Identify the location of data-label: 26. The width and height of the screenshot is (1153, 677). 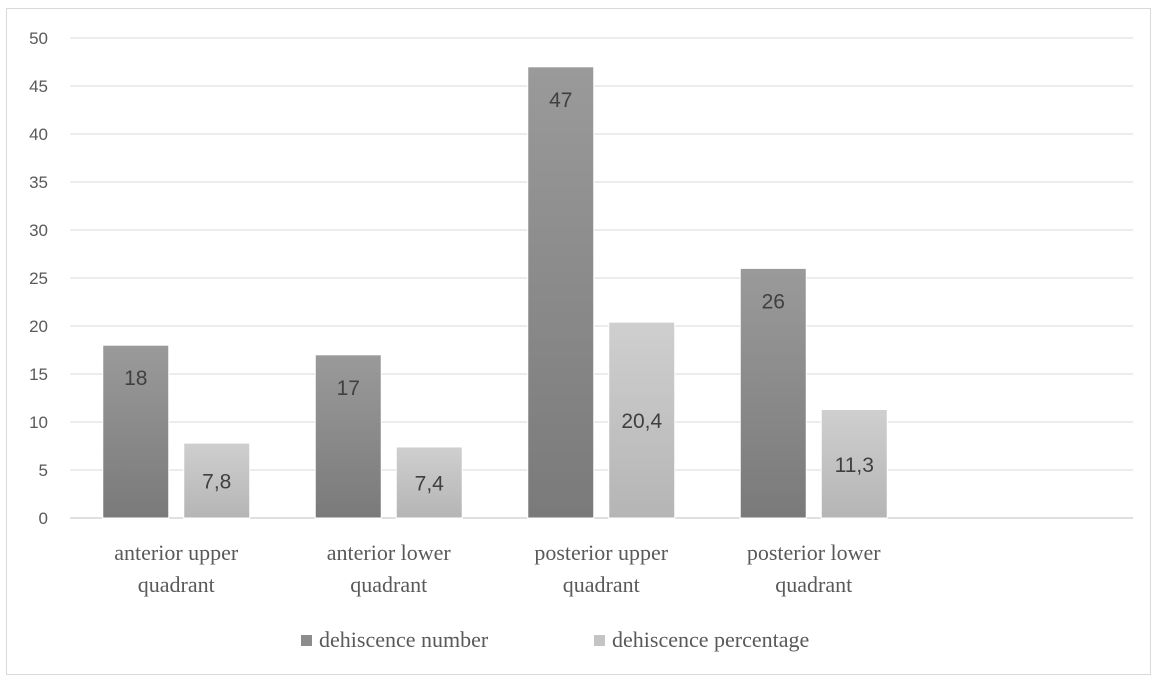
(773, 301).